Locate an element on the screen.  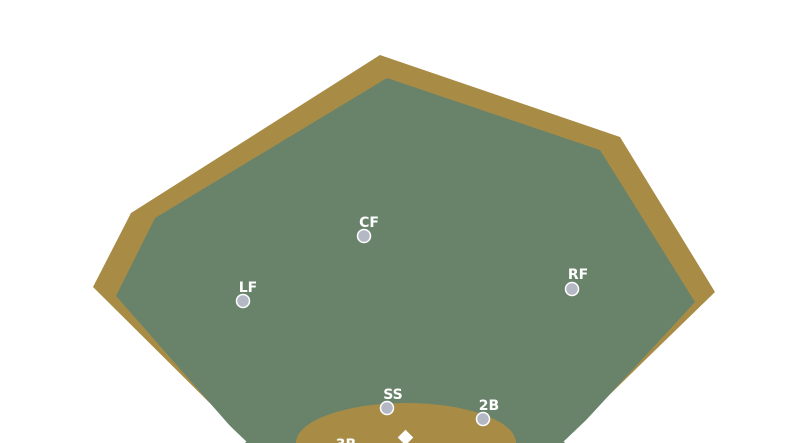
position-label-3b: 3B is located at coordinates (346, 440).